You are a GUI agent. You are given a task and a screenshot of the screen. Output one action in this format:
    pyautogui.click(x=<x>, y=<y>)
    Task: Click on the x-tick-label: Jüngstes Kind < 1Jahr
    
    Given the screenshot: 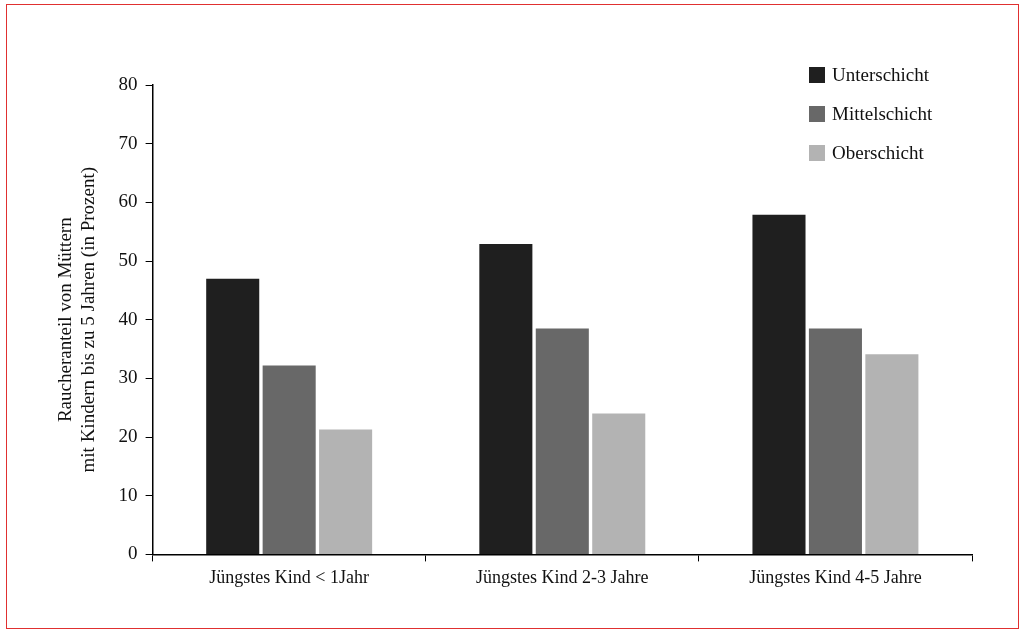 What is the action you would take?
    pyautogui.click(x=289, y=576)
    